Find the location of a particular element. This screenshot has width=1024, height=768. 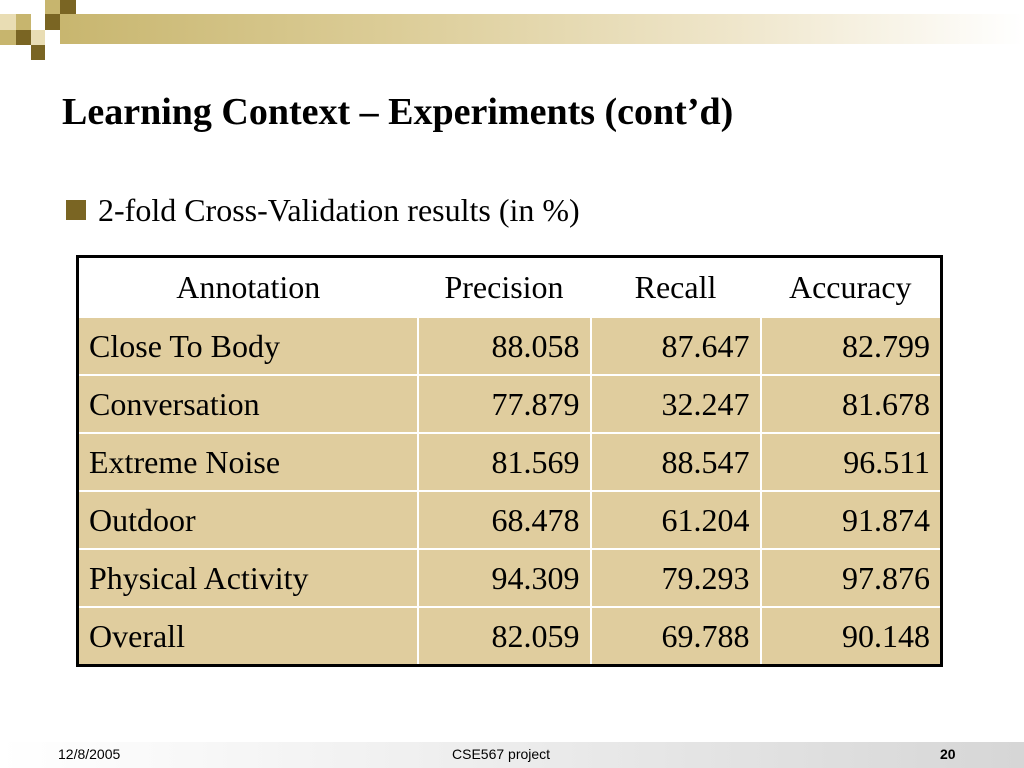

table-row: Overall 82.059 69.788 90.148 is located at coordinates (509, 636).